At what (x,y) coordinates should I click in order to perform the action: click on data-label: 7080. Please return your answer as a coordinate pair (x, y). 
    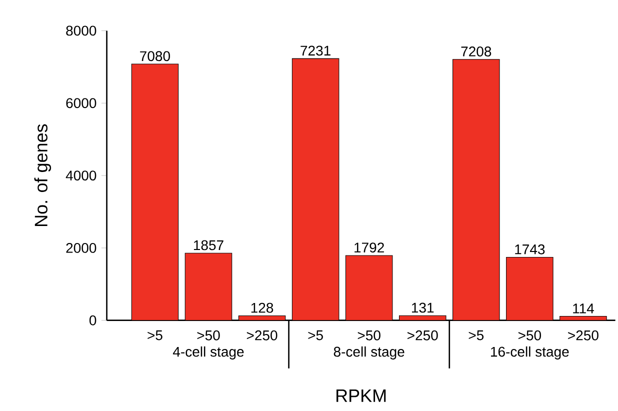
    Looking at the image, I should click on (155, 56).